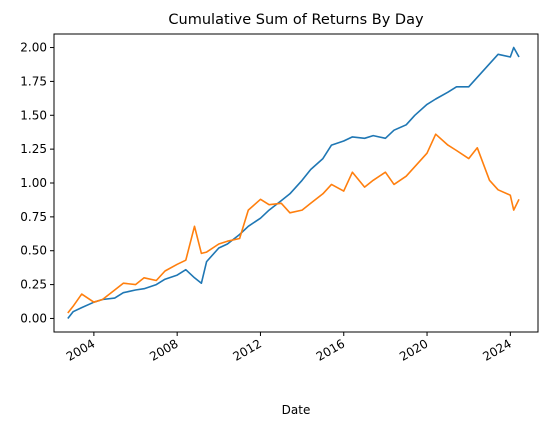 Image resolution: width=556 pixels, height=427 pixels. Describe the element at coordinates (33, 285) in the screenshot. I see `y-tick-label: 0.25` at that location.